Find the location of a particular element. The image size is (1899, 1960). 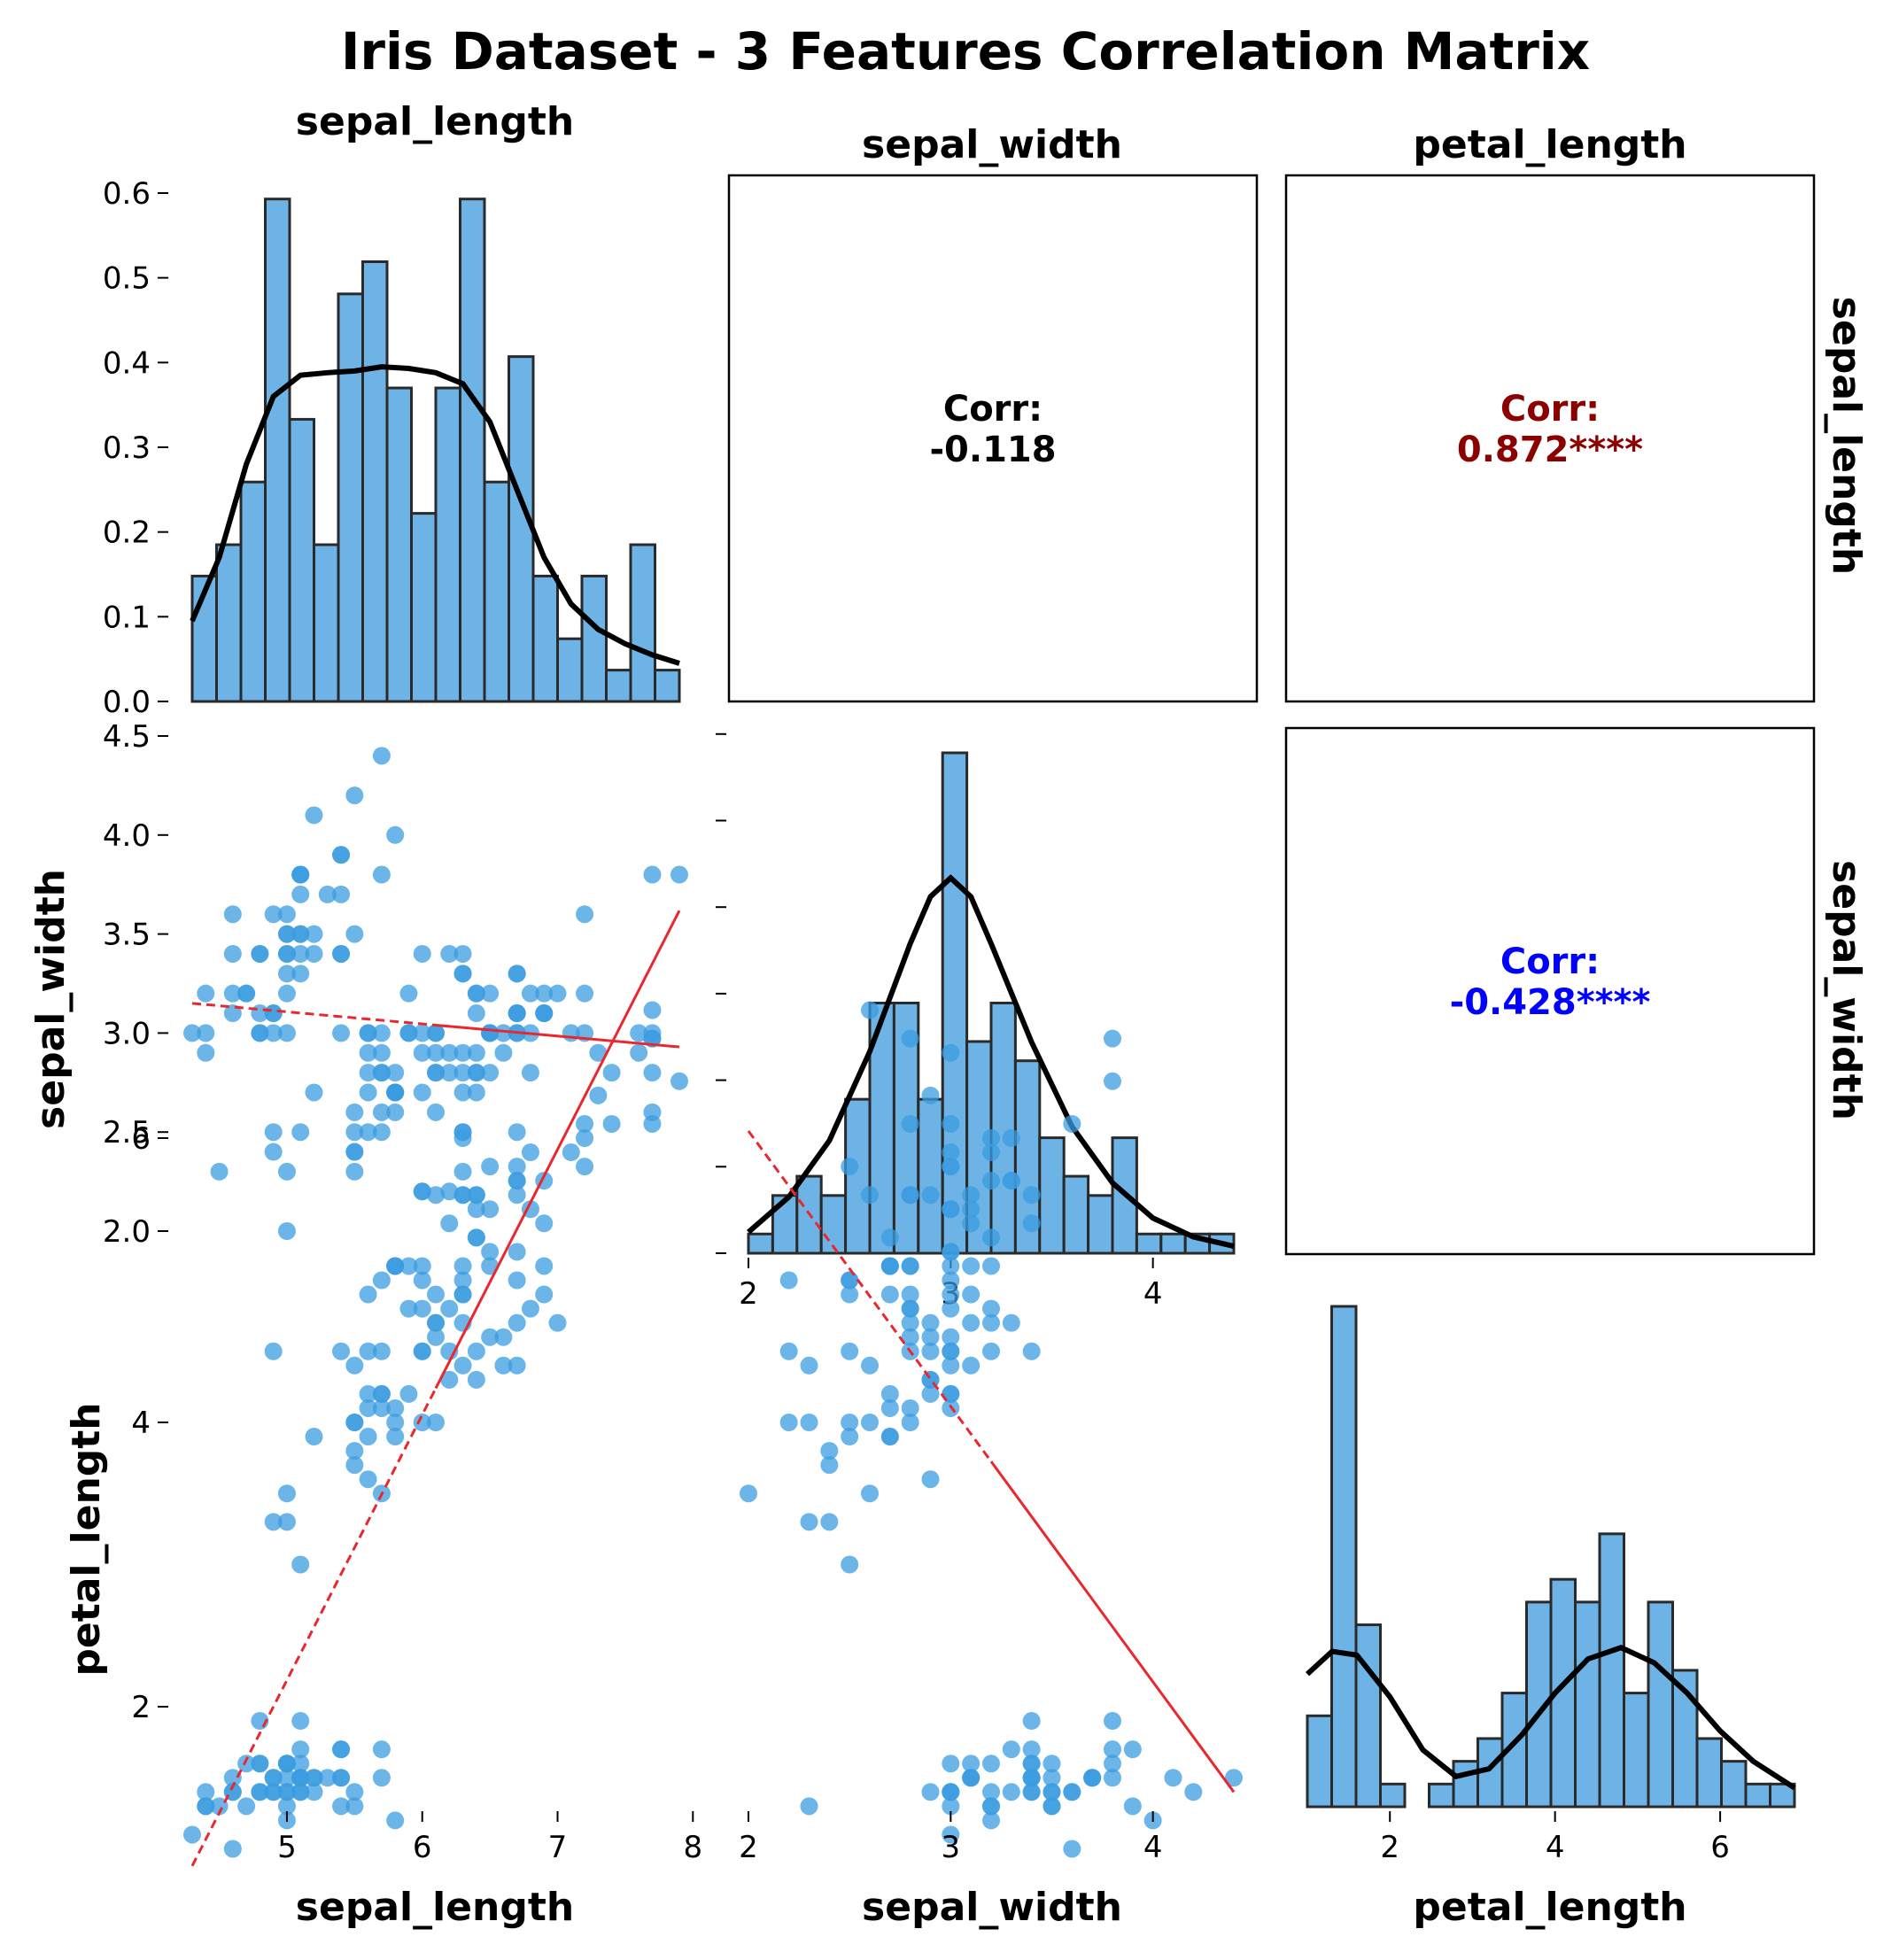

x-tick-petal-length: 6 is located at coordinates (1720, 1847).